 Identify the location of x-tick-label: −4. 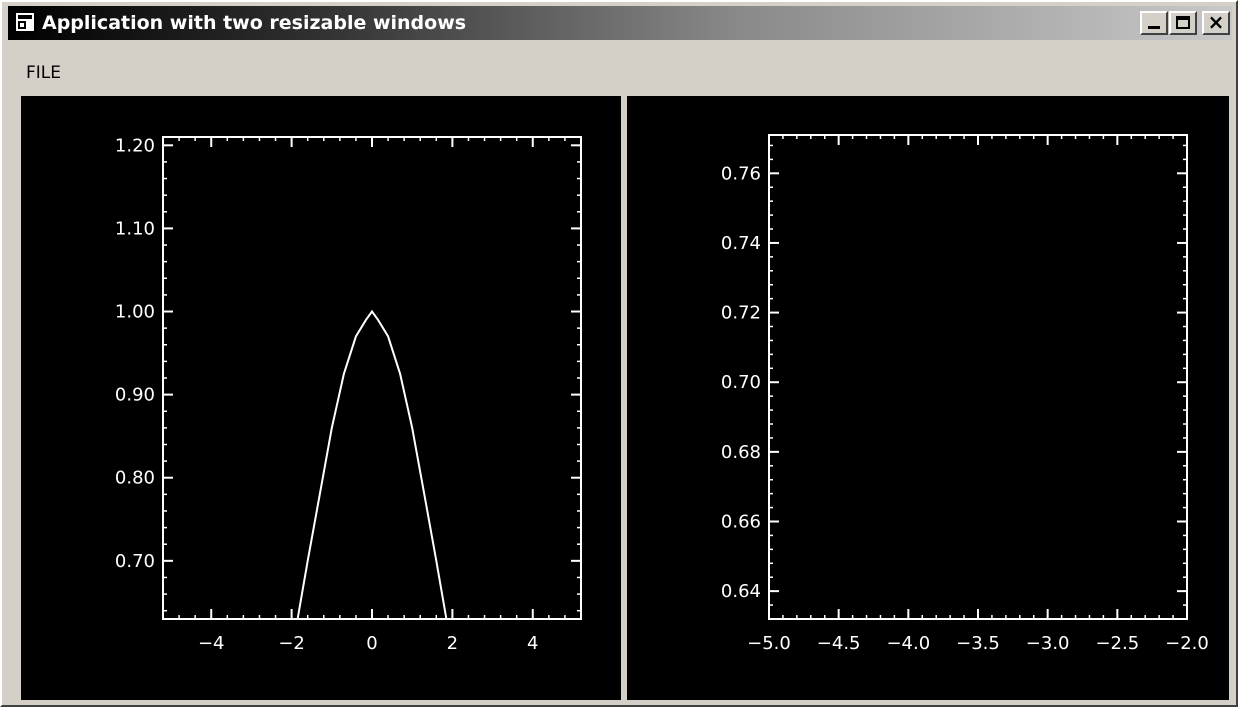
(211, 643).